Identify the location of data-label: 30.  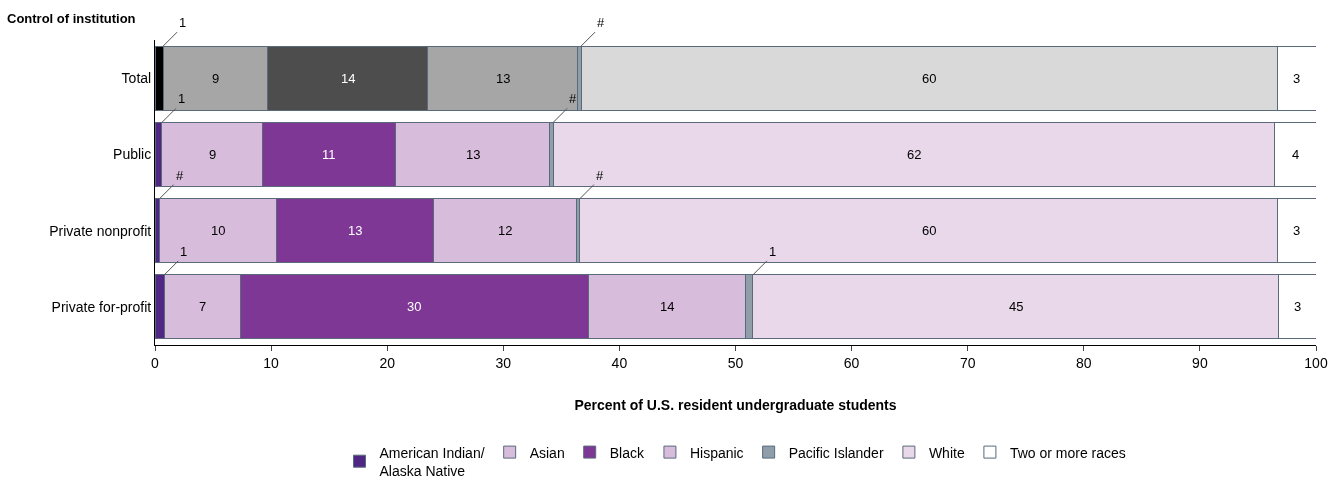
(414, 306).